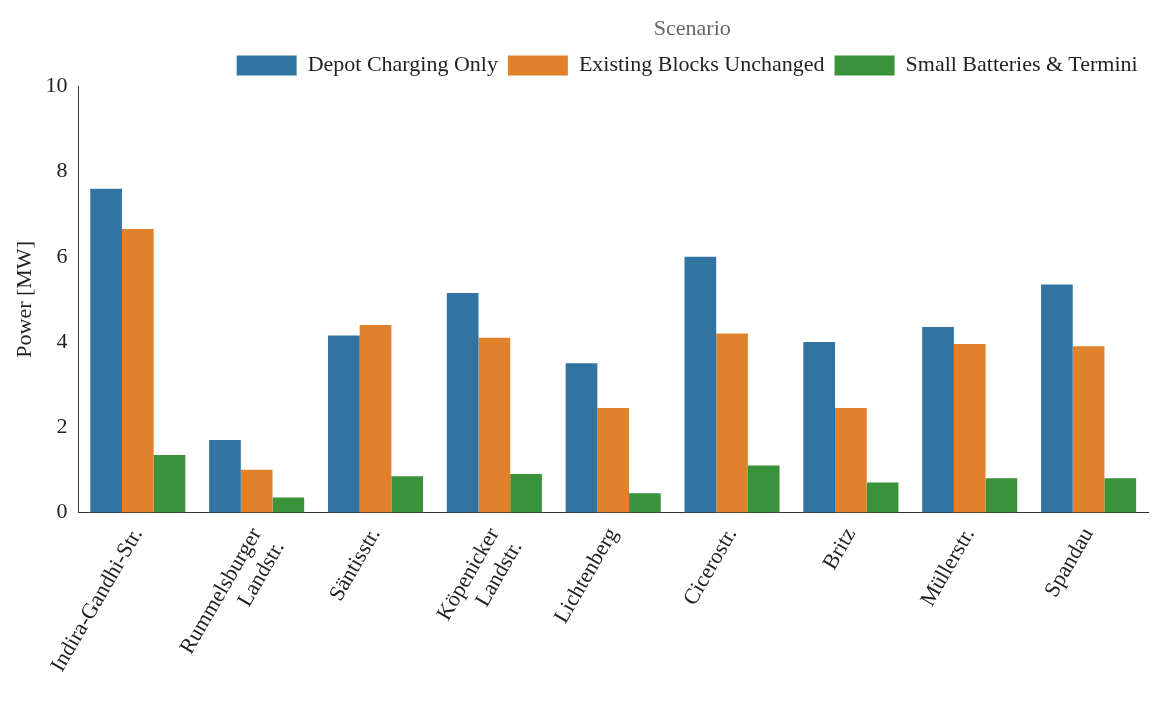 Image resolution: width=1170 pixels, height=705 pixels. What do you see at coordinates (692, 27) in the screenshot?
I see `legend-title: Scenario` at bounding box center [692, 27].